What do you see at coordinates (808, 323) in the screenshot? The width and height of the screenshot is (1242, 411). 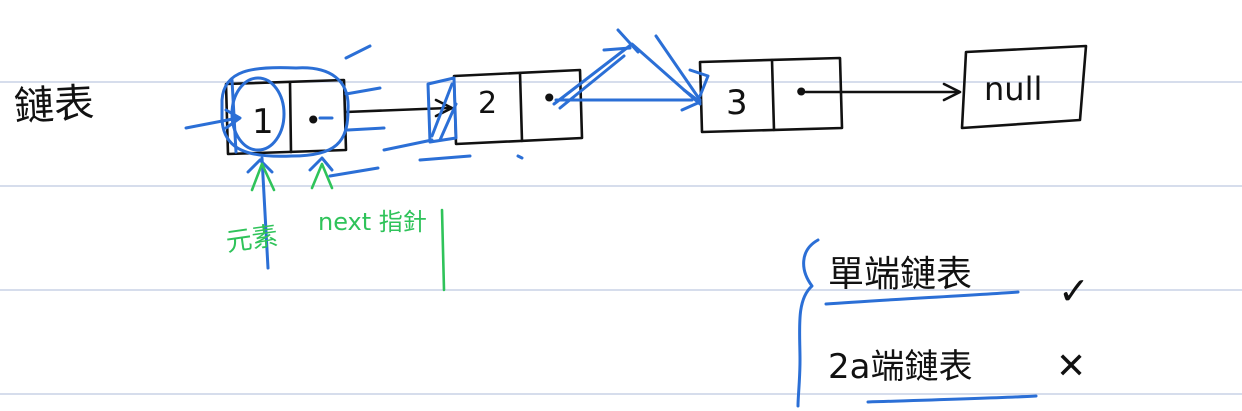 I see `notes-bracket` at bounding box center [808, 323].